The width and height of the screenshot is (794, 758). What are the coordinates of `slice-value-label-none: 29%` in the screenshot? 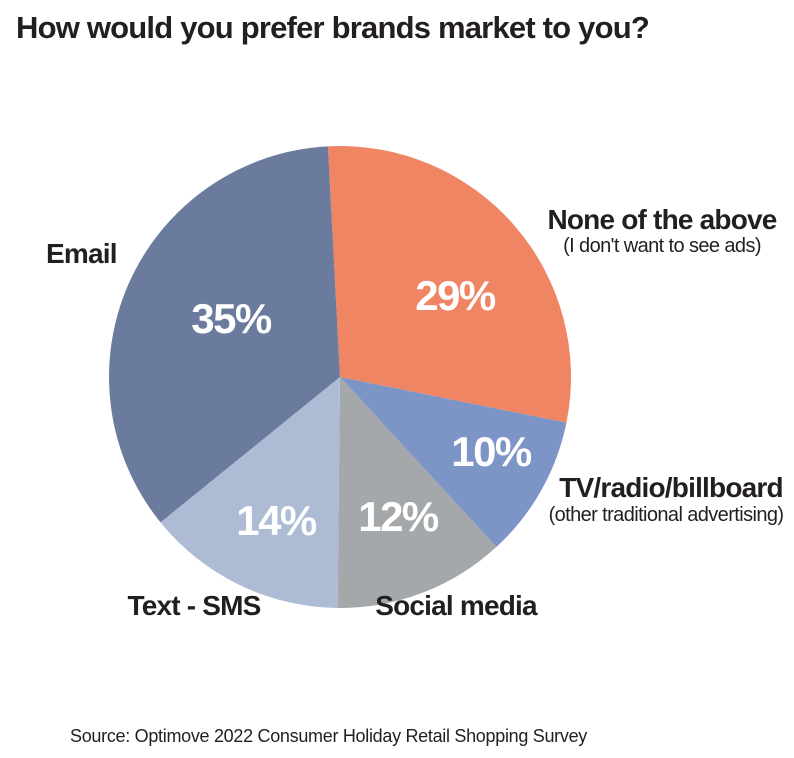 It's located at (455, 295).